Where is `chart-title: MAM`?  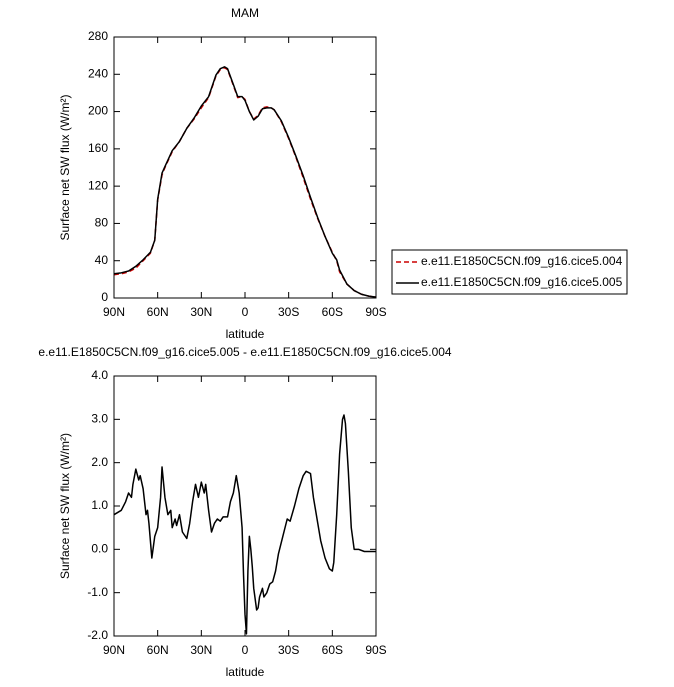 chart-title: MAM is located at coordinates (245, 13).